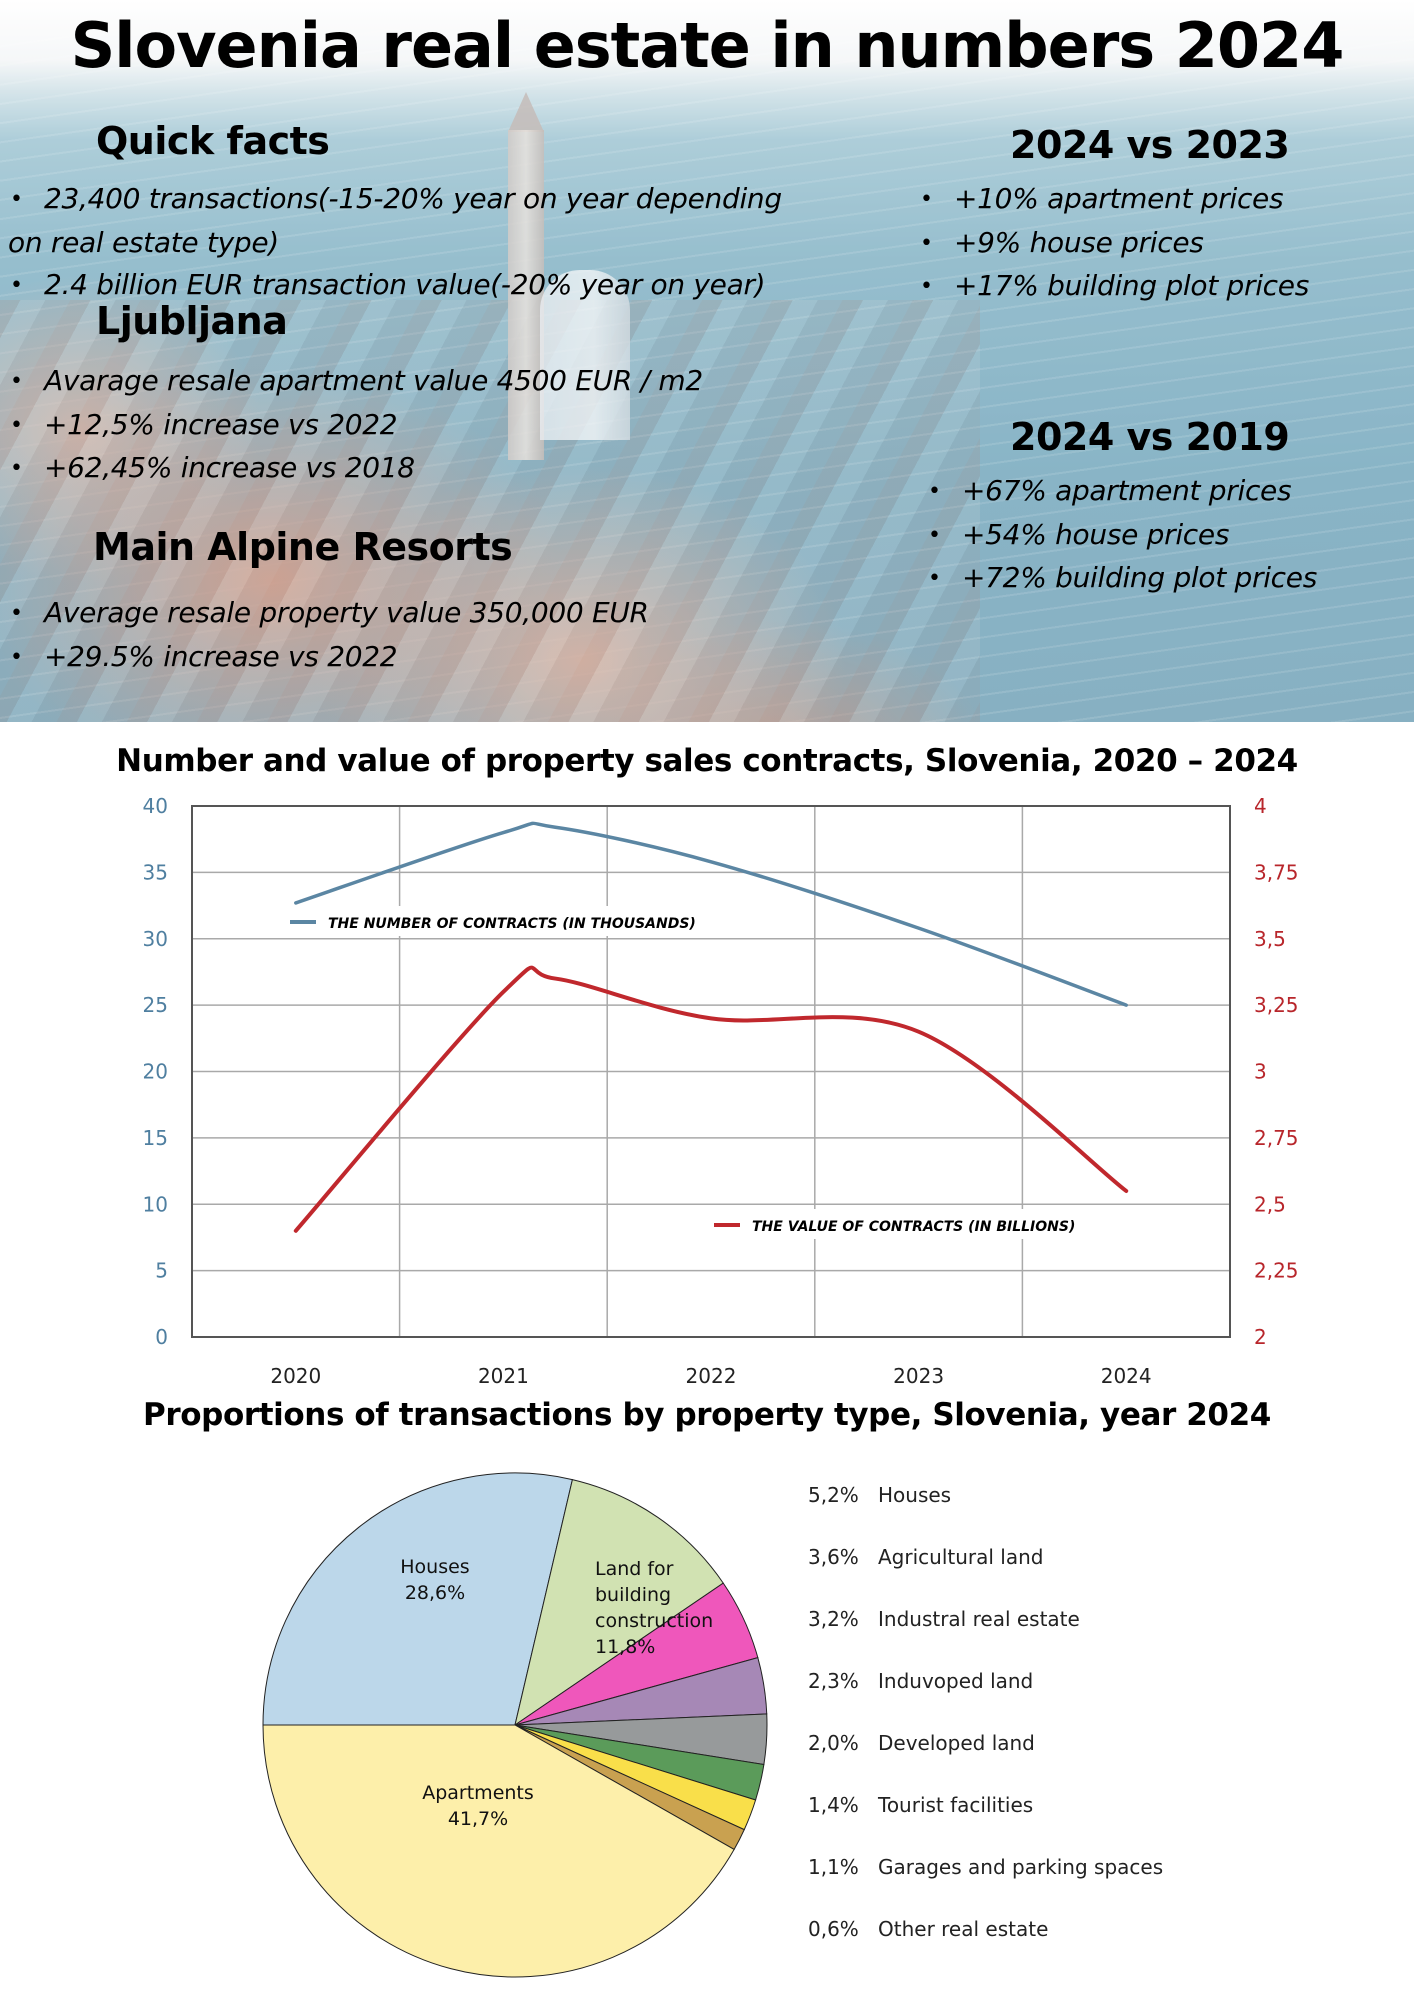 The width and height of the screenshot is (1414, 2000). I want to click on legend-box-value, so click(910, 1224).